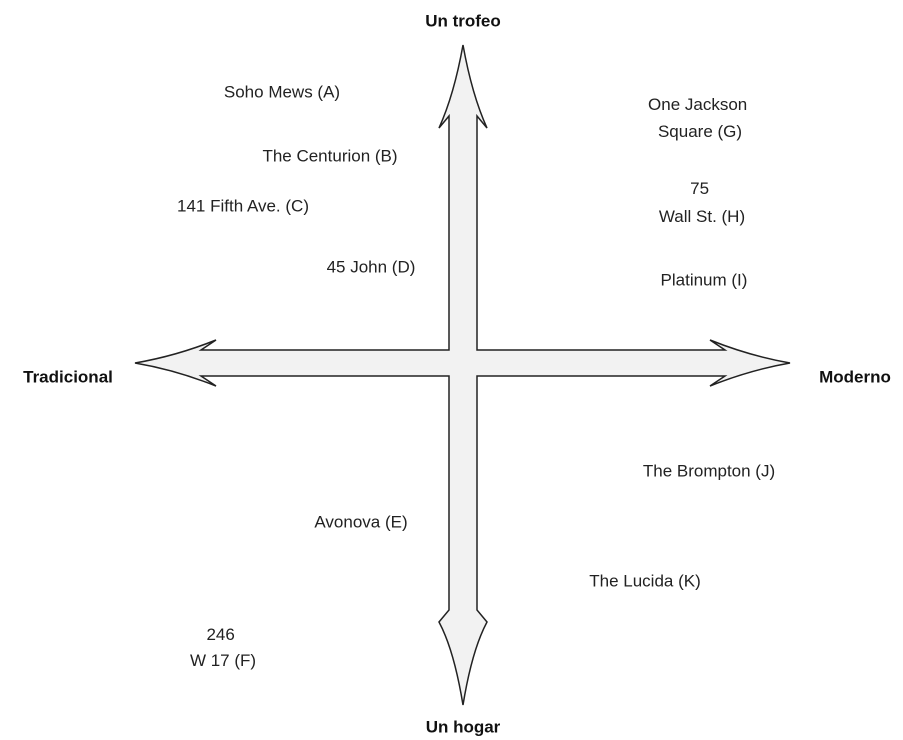  I want to click on axis-label-bottom: Un hogar, so click(463, 726).